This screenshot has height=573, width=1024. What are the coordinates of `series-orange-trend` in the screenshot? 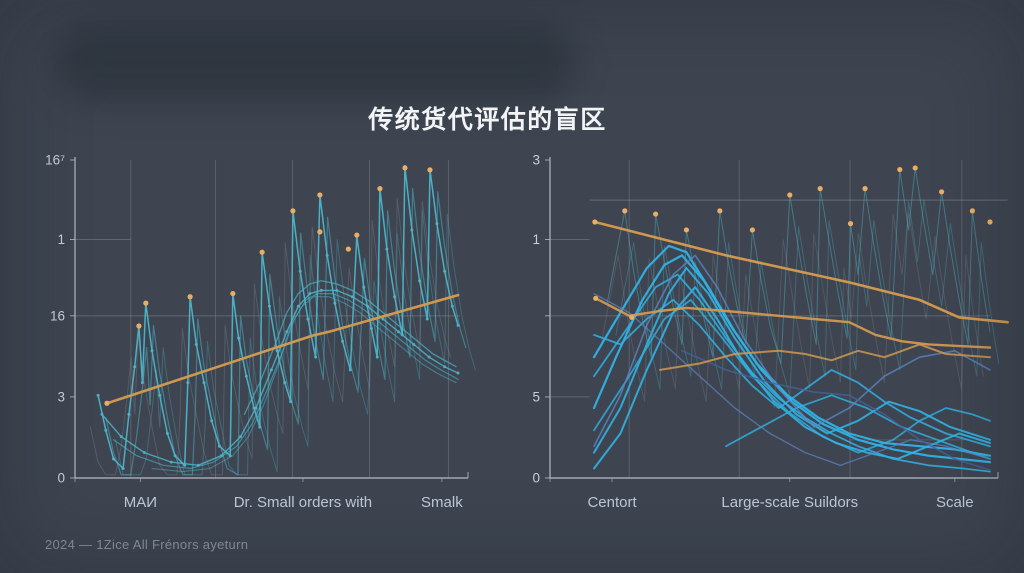 It's located at (282, 349).